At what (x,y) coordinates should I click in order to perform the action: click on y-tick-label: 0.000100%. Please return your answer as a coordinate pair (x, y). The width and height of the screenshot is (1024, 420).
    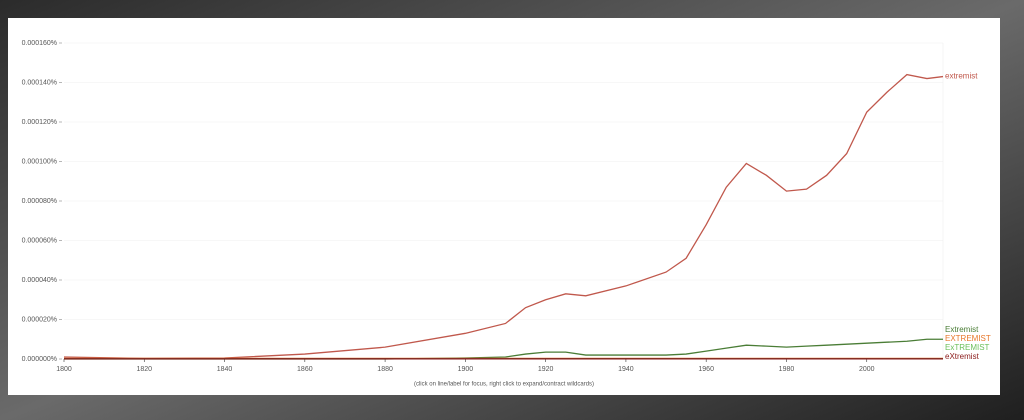
    Looking at the image, I should click on (39, 161).